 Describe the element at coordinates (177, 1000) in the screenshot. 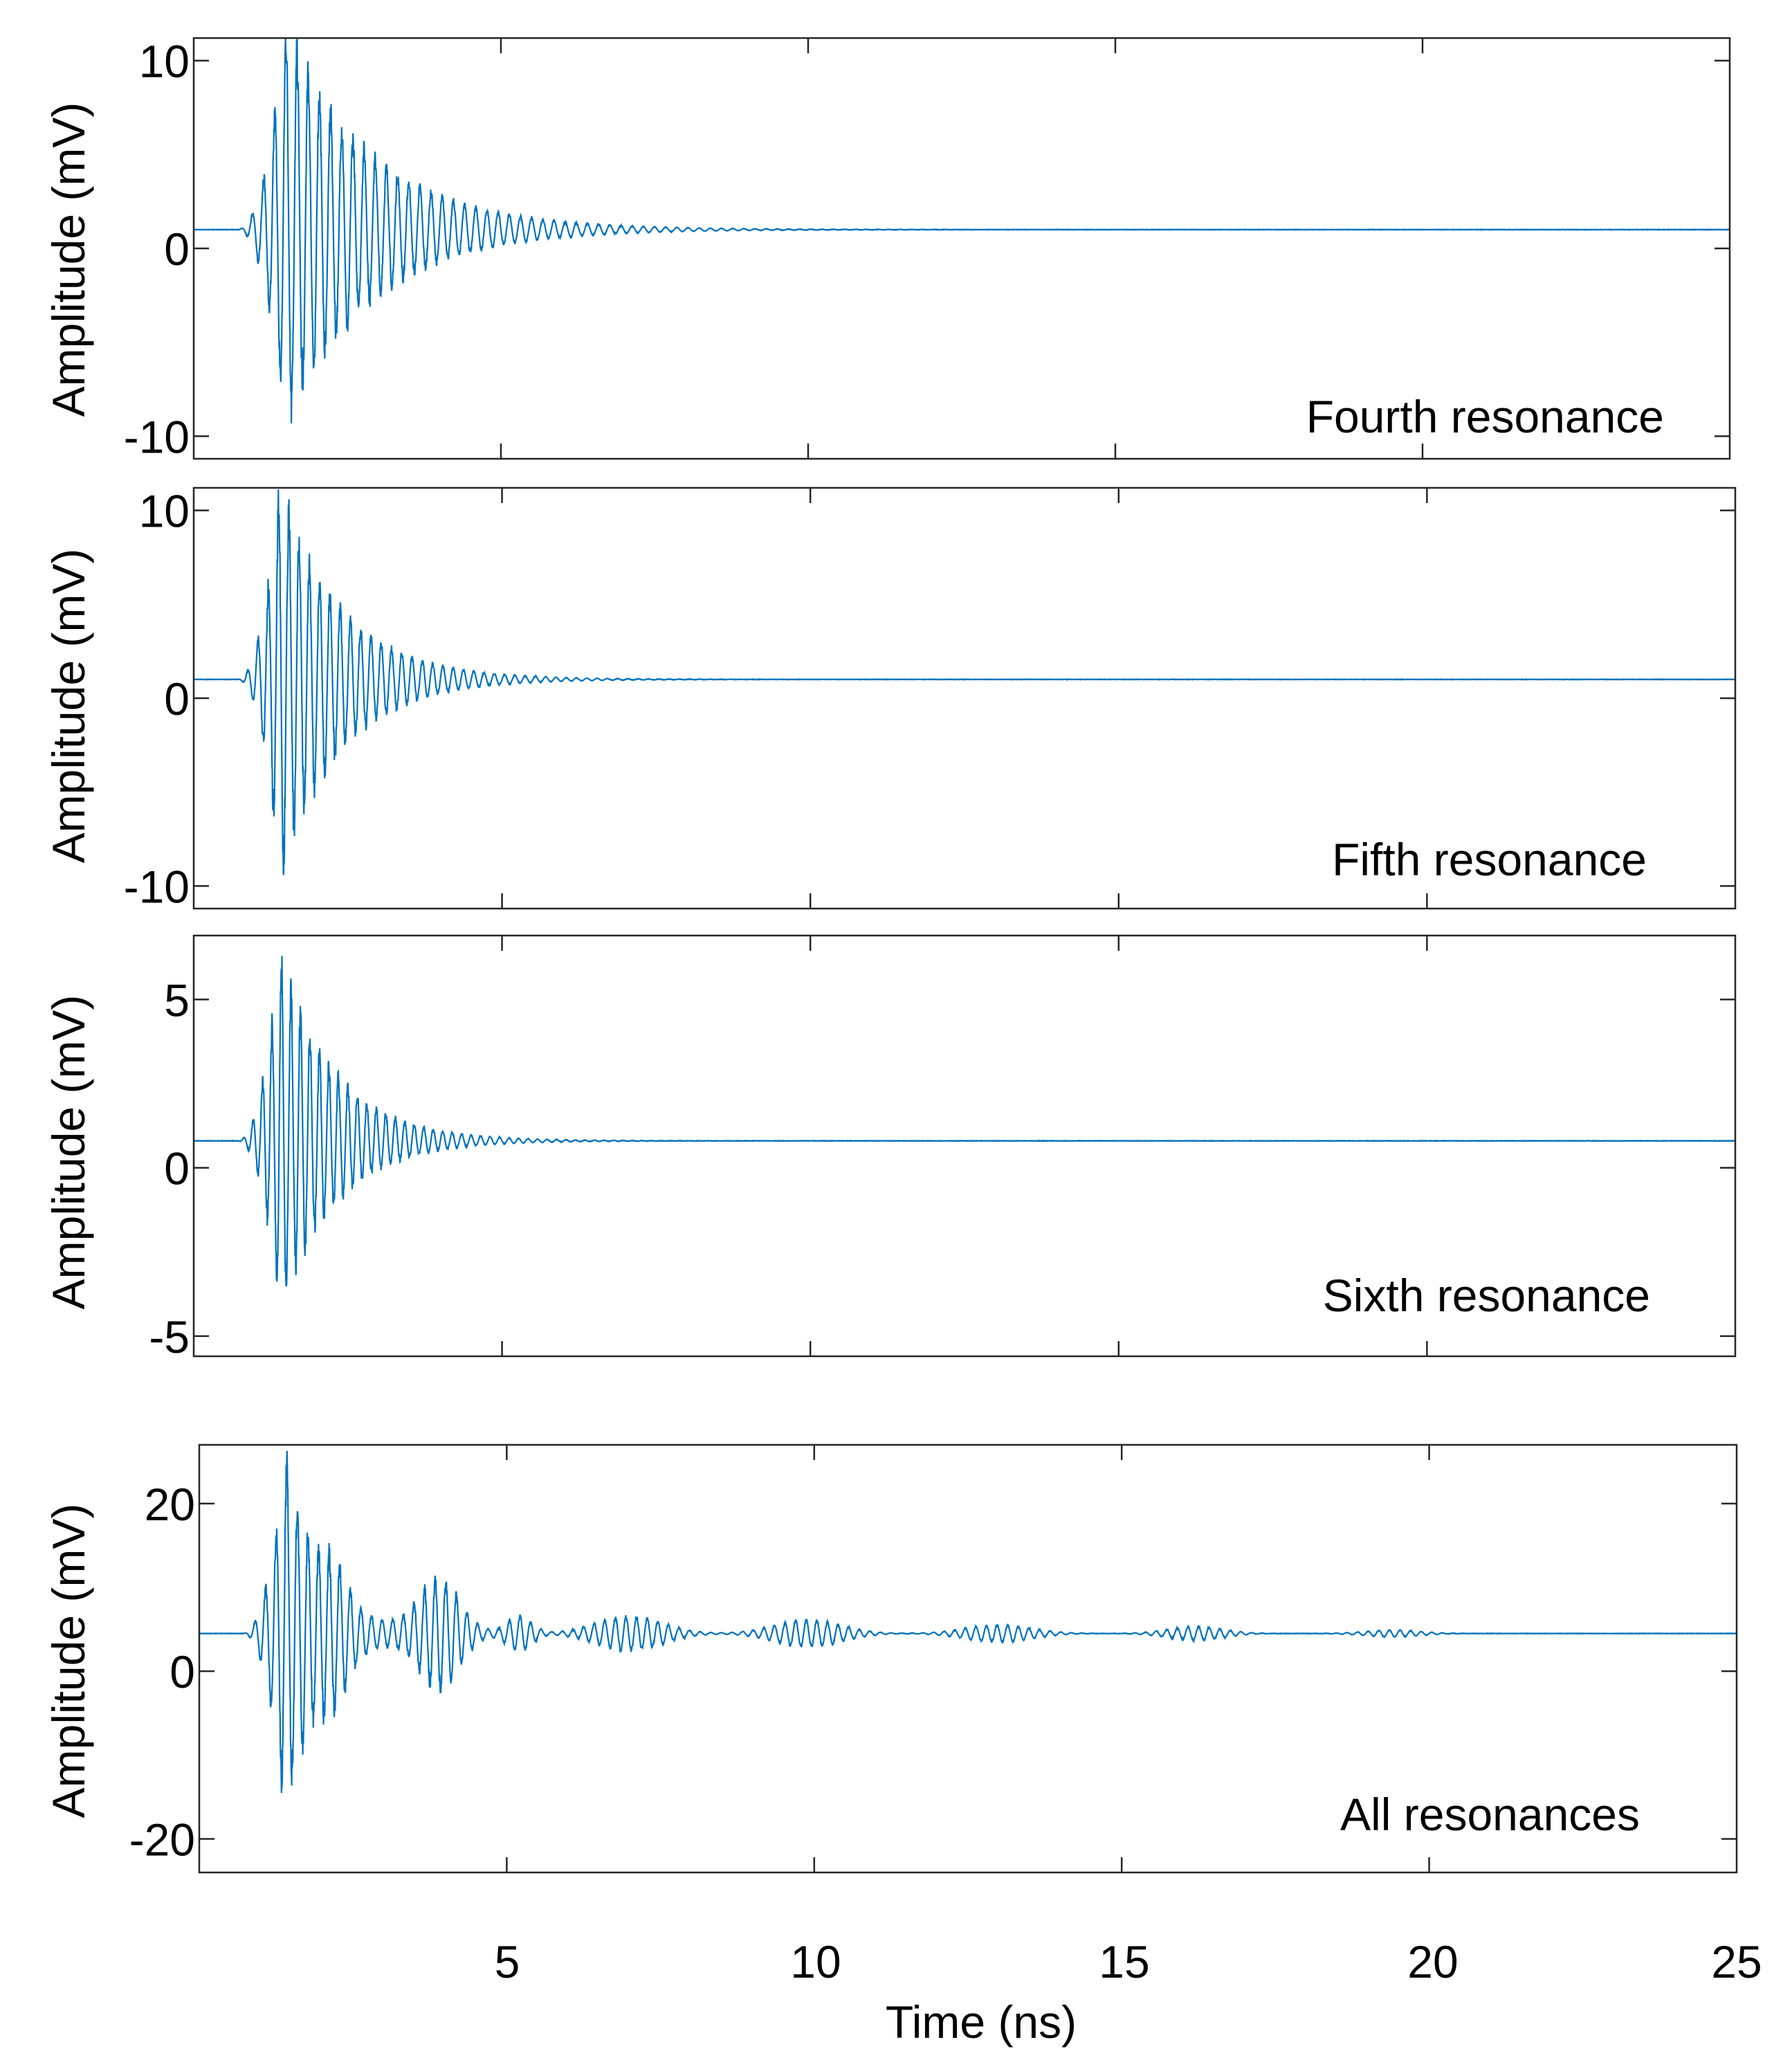

I see `y-tick-label: 5` at that location.